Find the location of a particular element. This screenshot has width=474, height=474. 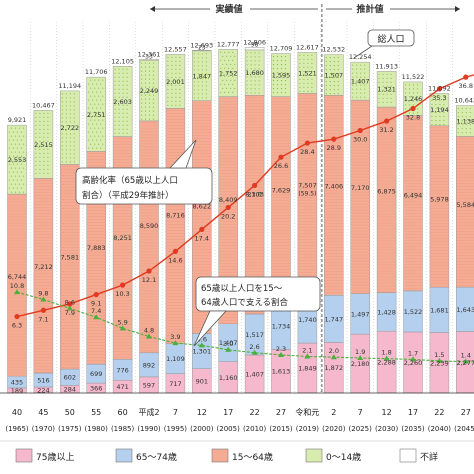

total-label: 12,777 is located at coordinates (228, 44).